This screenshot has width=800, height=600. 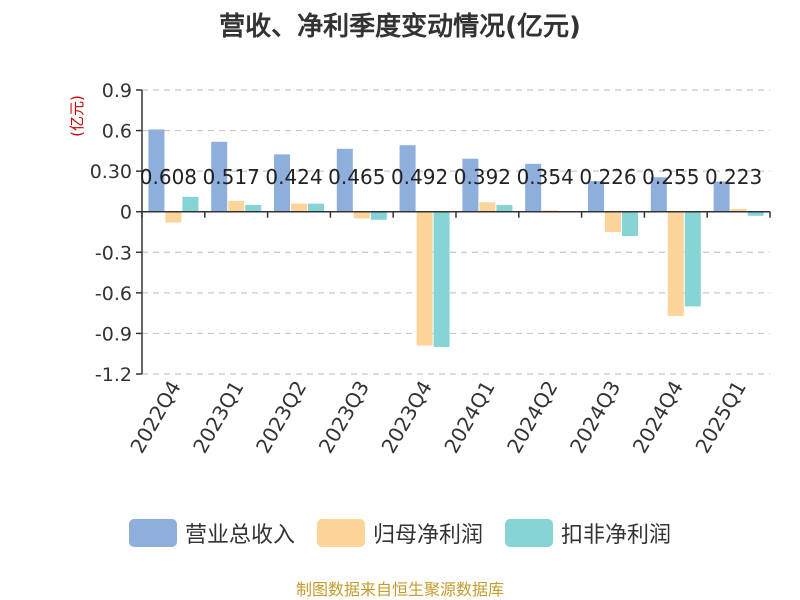 I want to click on x-category-label: 2025Q1, so click(x=720, y=417).